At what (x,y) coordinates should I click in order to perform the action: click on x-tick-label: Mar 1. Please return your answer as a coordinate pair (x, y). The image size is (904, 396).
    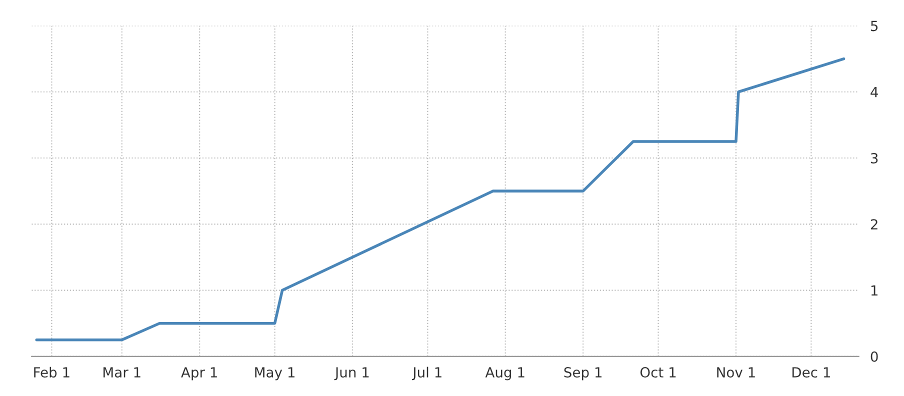
    Looking at the image, I should click on (122, 372).